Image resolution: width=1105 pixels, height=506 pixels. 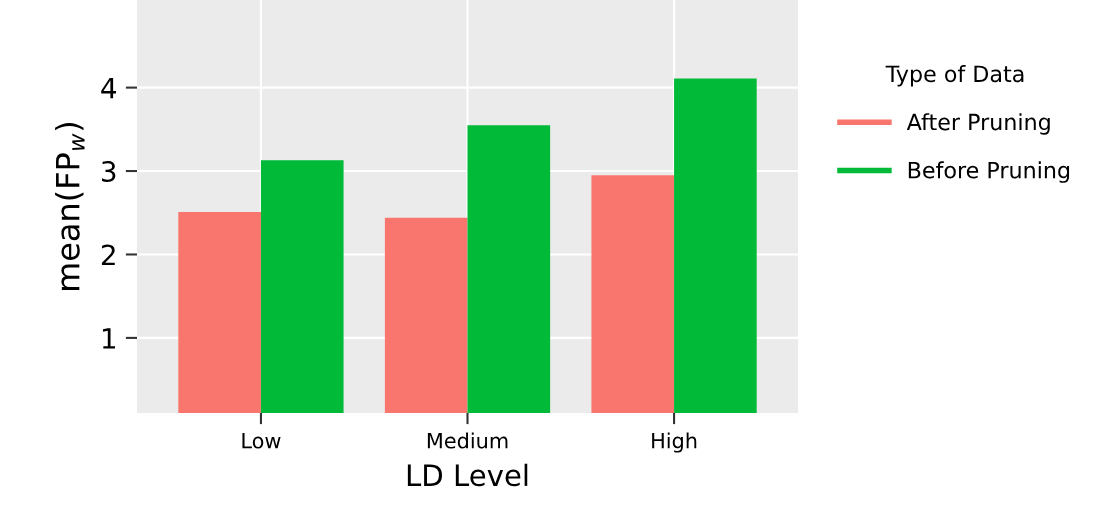 I want to click on y-tick-label: 4, so click(x=108, y=88).